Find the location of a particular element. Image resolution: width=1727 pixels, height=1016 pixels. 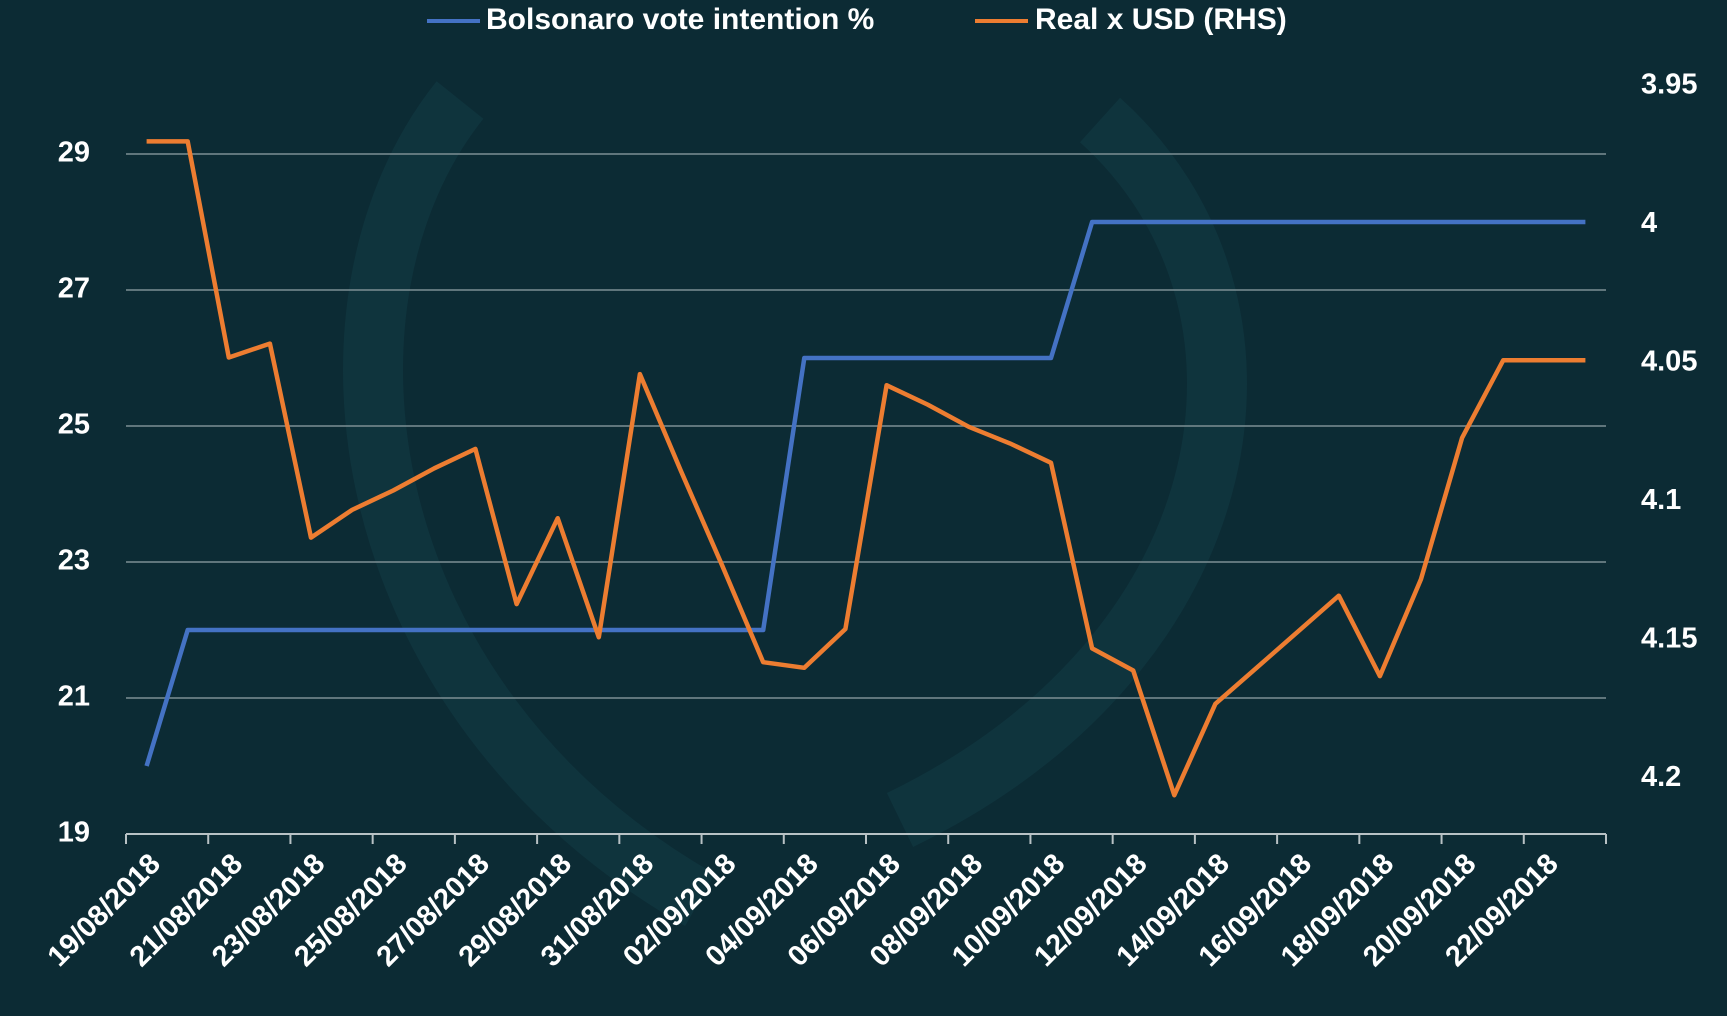

y2-tick-label: 4.1 is located at coordinates (1661, 500).